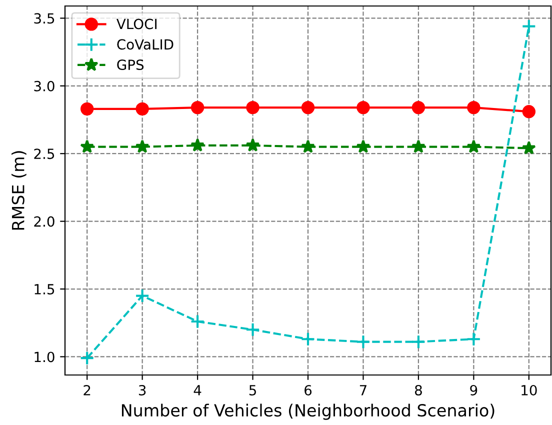  I want to click on x-tick-label: 3, so click(142, 390).